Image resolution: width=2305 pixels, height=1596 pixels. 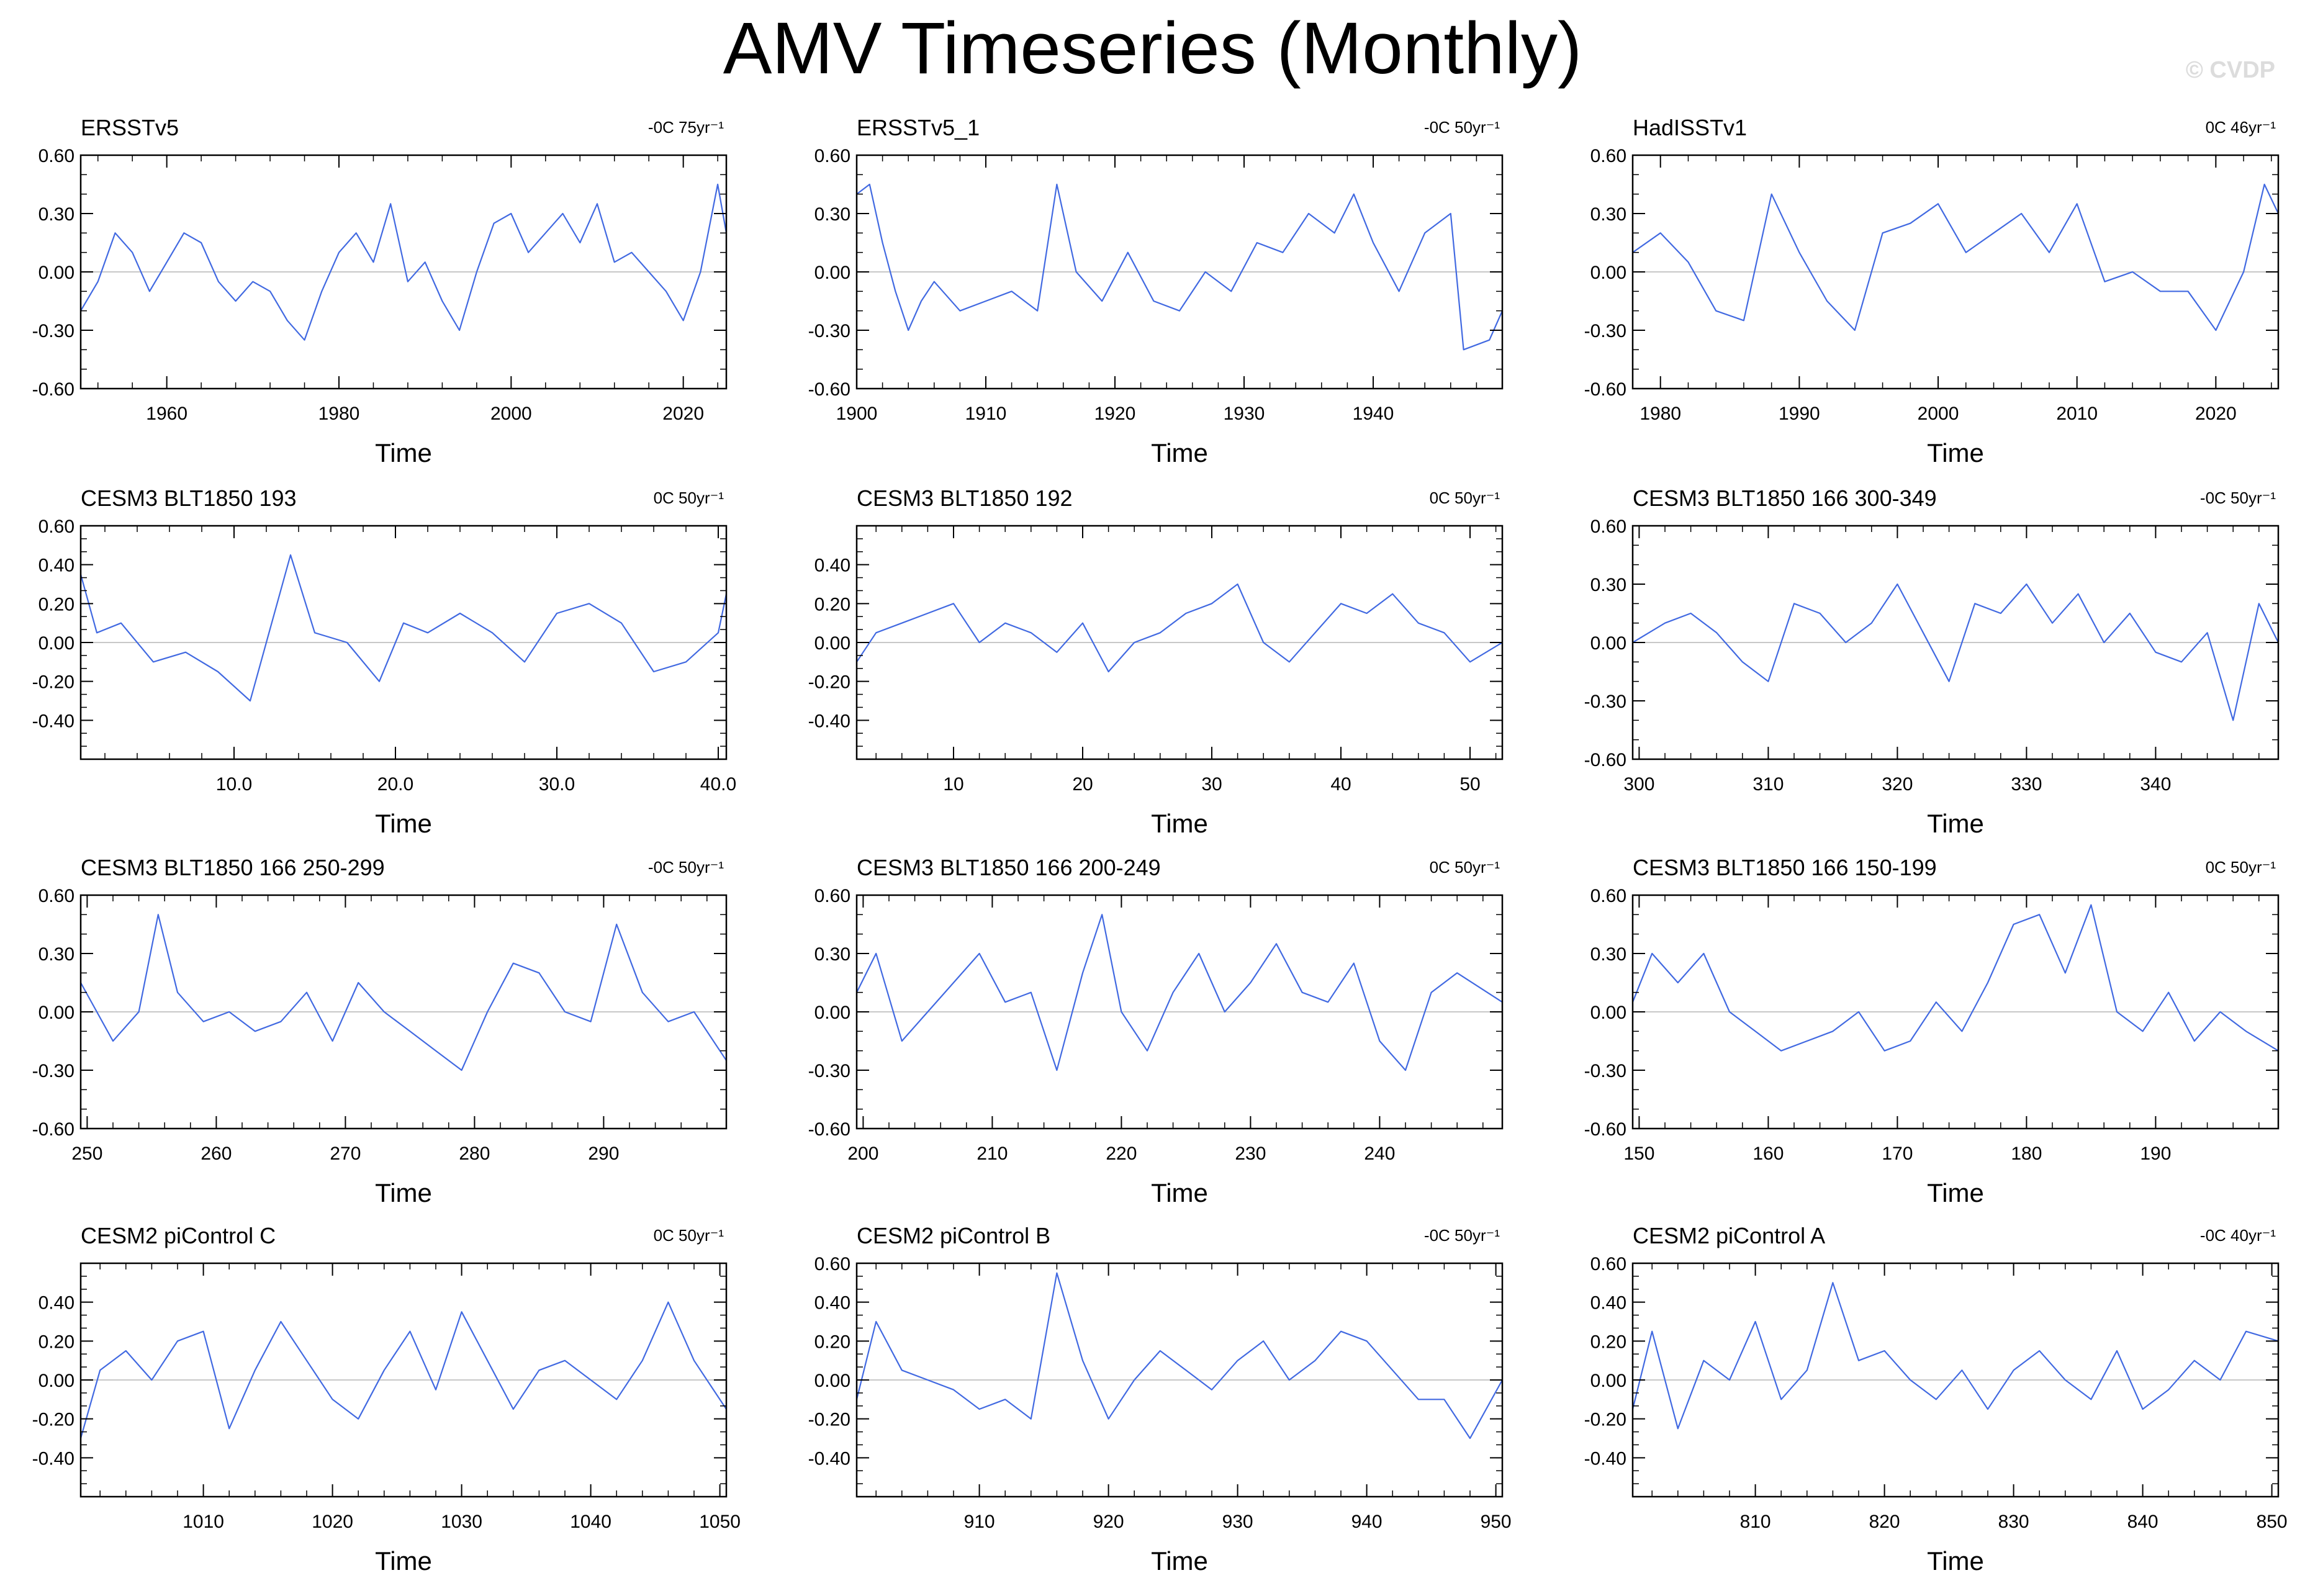 What do you see at coordinates (992, 1153) in the screenshot?
I see `x-tick-label: 210` at bounding box center [992, 1153].